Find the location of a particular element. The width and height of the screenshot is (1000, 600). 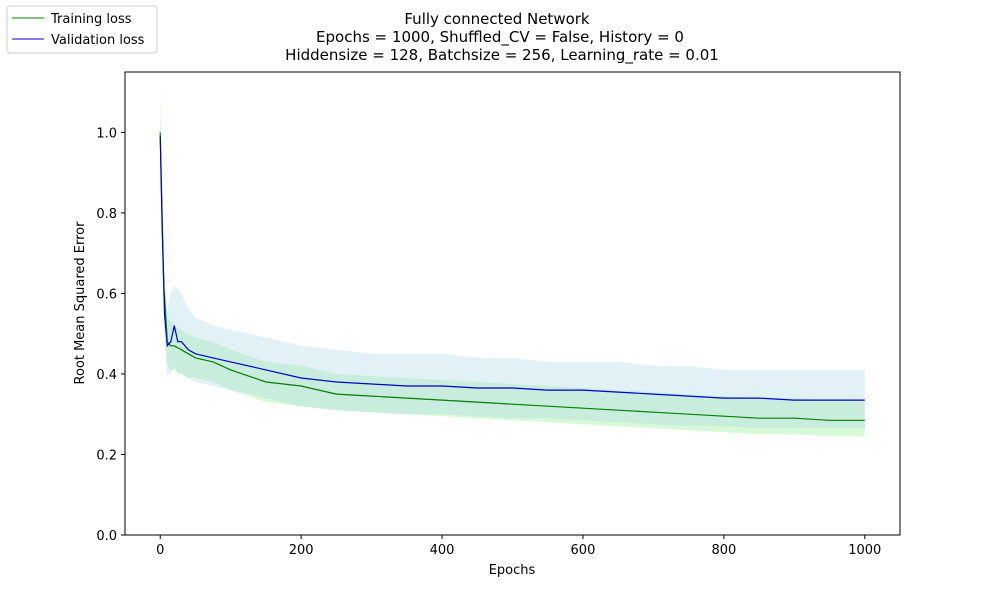

x-tick-label: 1000 is located at coordinates (864, 550).